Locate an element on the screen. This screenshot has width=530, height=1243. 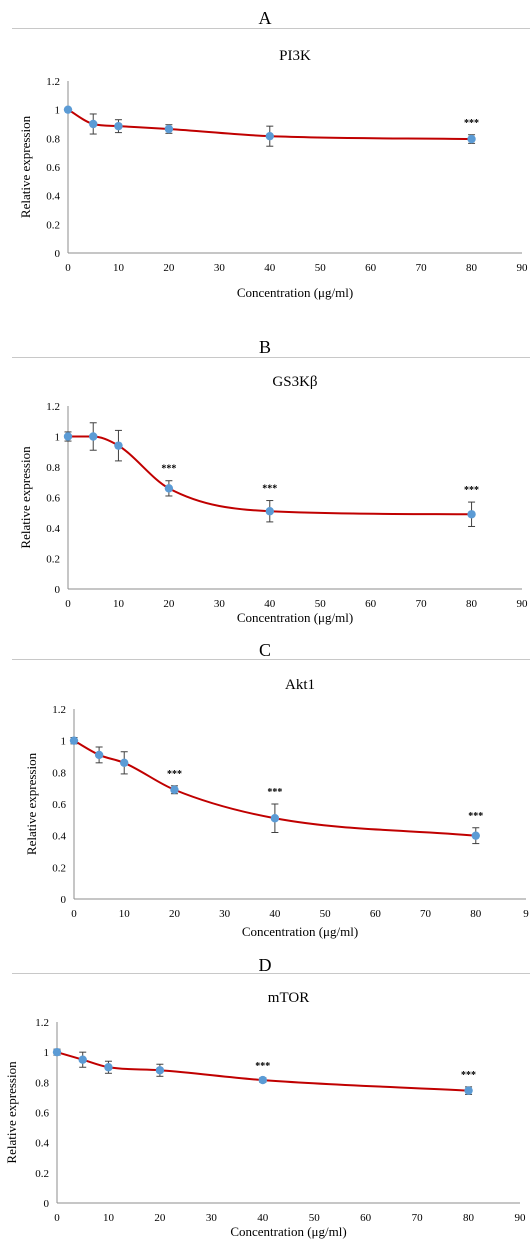
chart-title: PI3K is located at coordinates (295, 56).